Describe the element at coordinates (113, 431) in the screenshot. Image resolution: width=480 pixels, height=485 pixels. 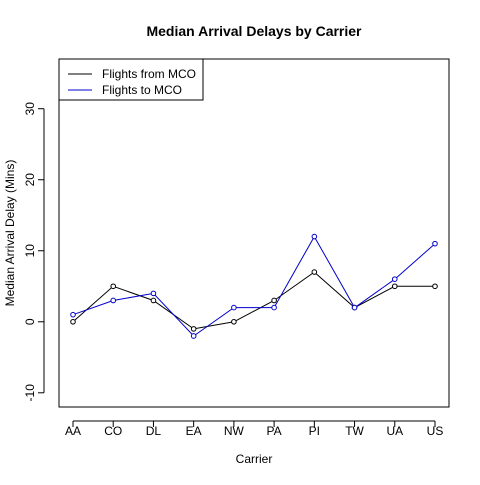
I see `x-tick-label: CO` at that location.